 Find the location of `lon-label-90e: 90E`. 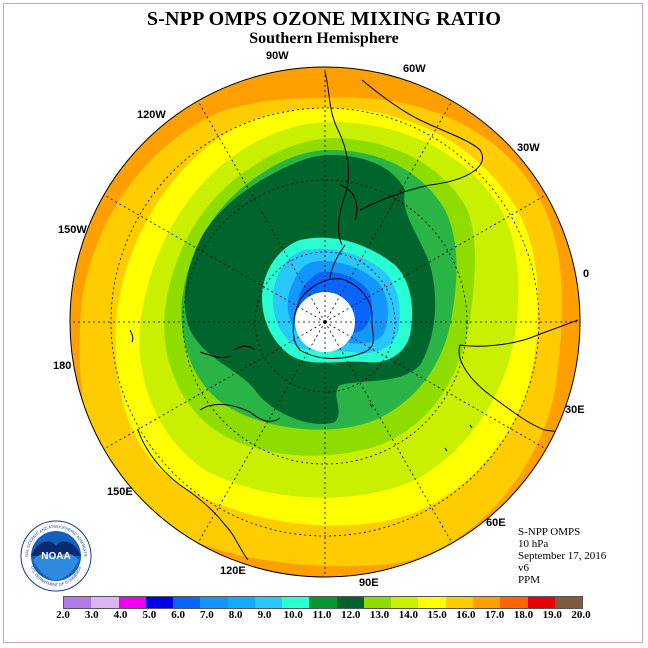

lon-label-90e: 90E is located at coordinates (369, 583).